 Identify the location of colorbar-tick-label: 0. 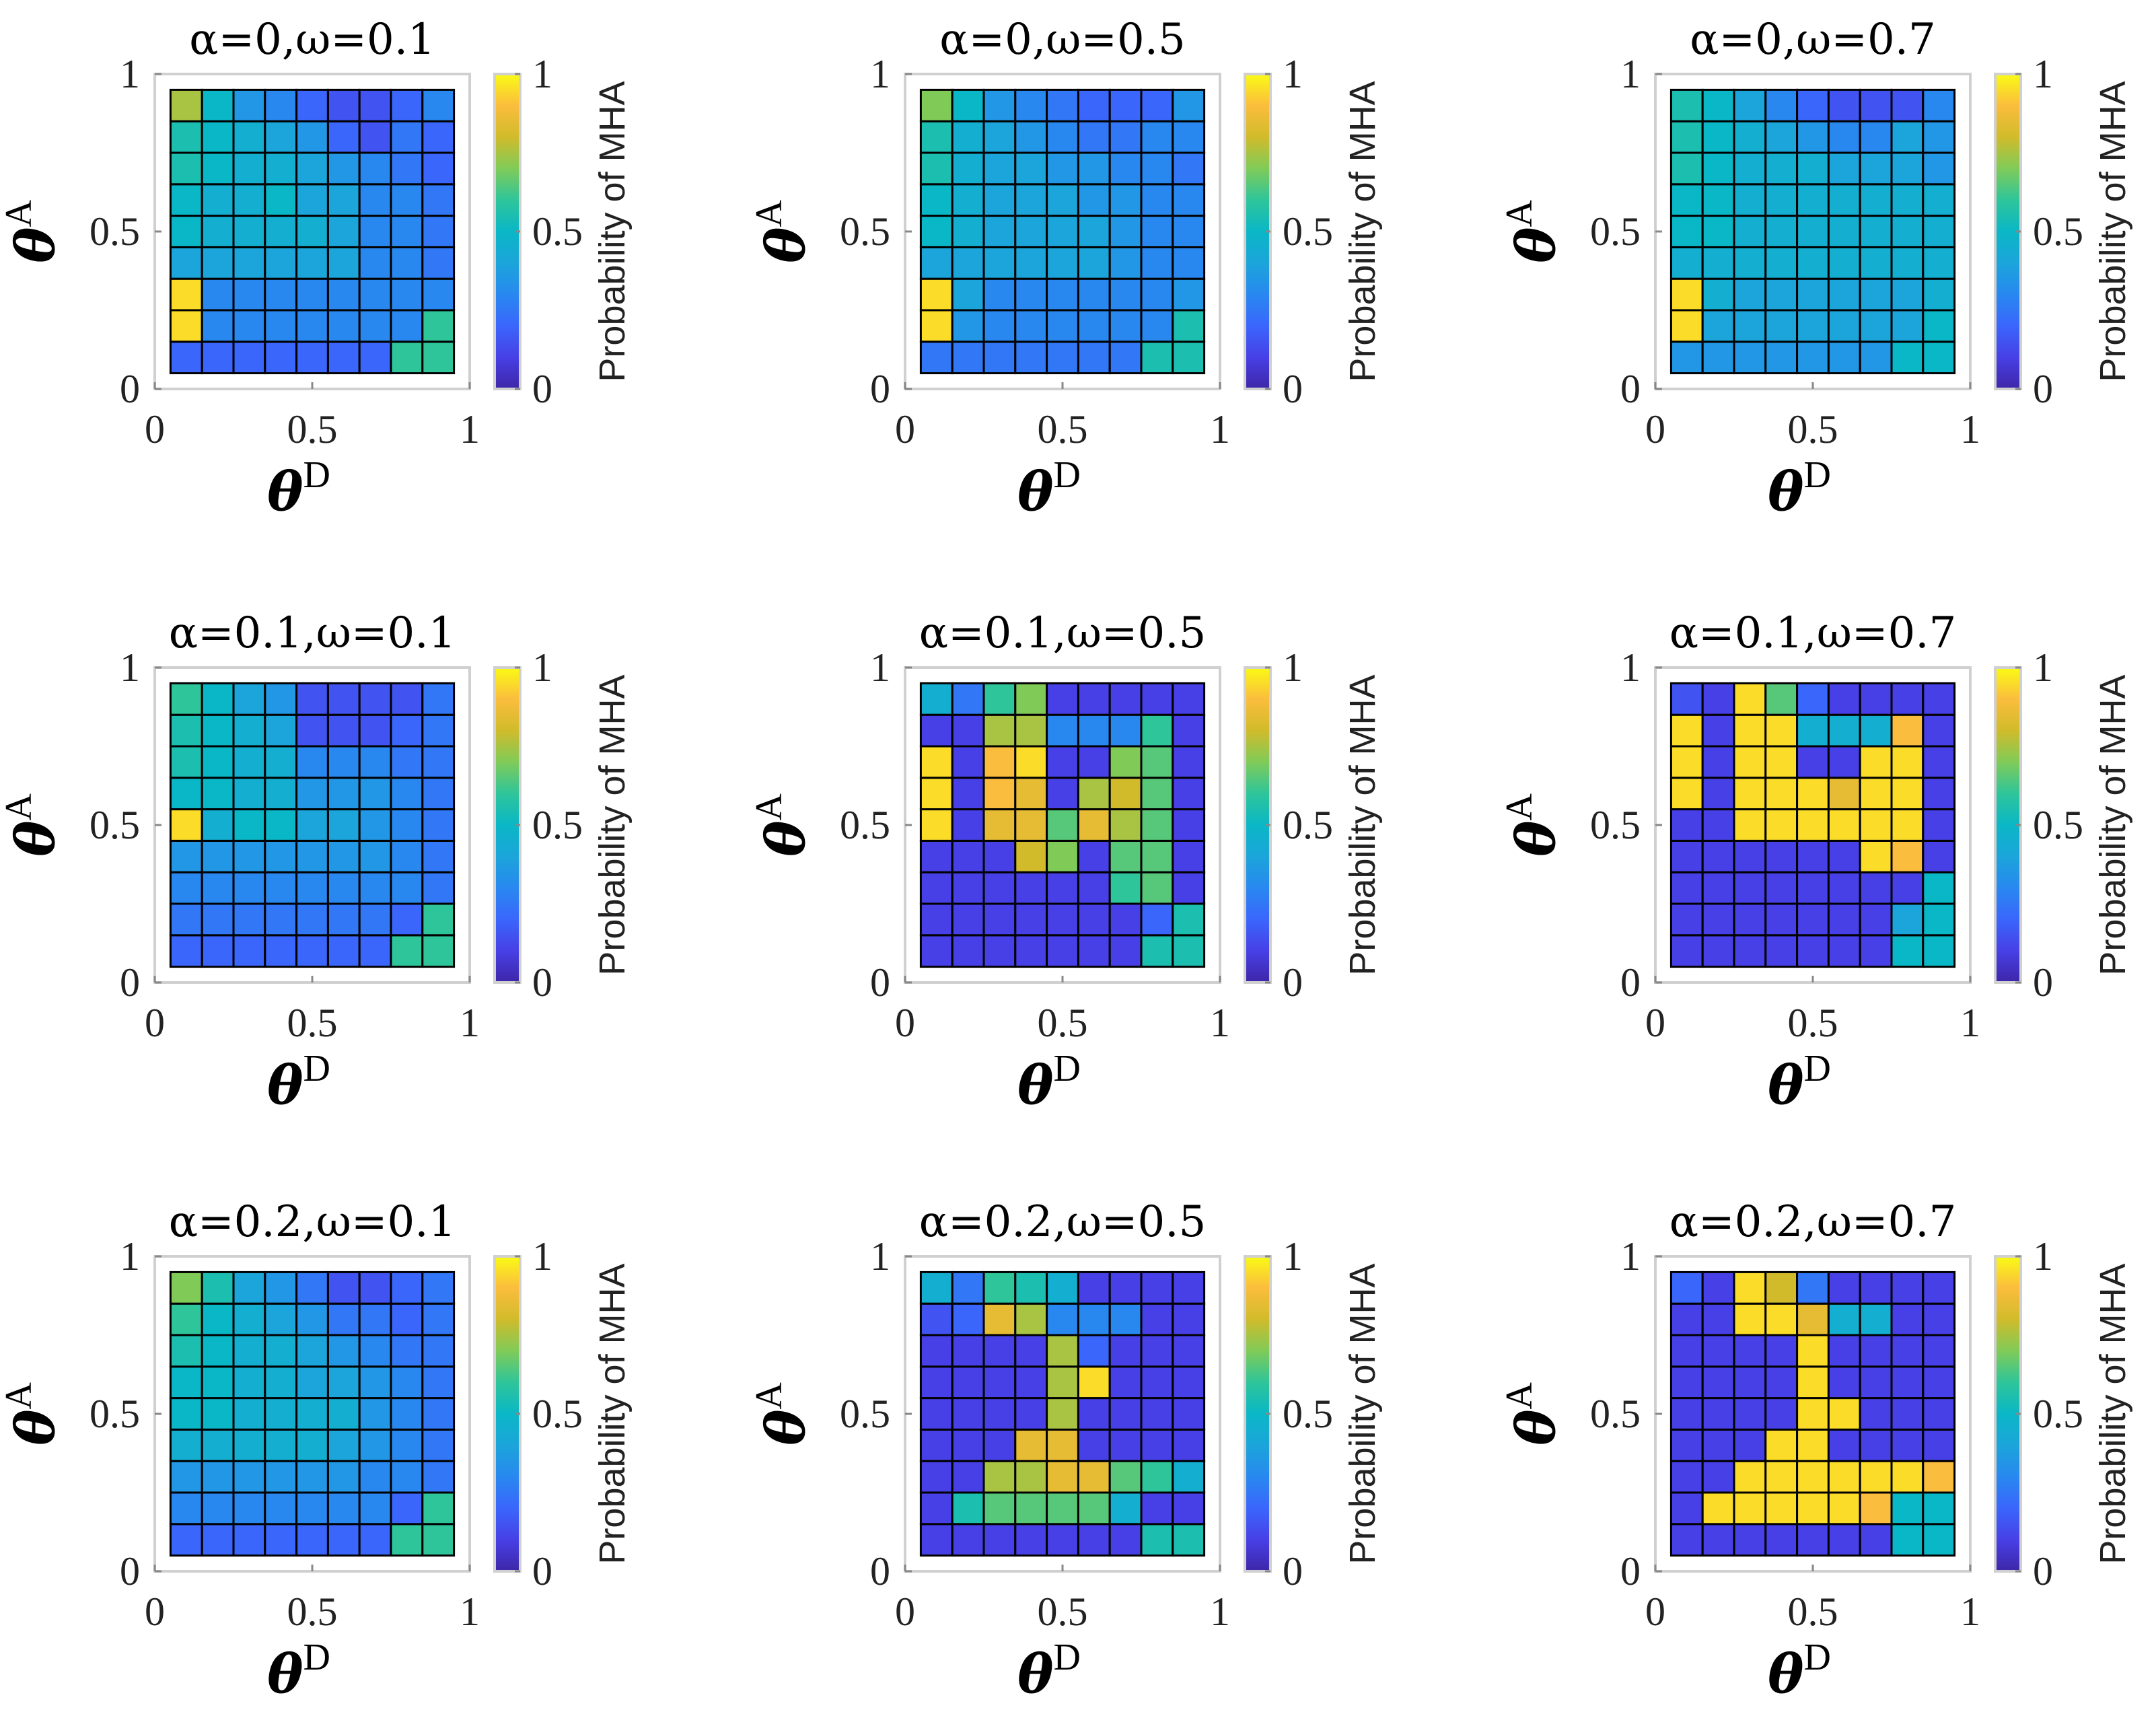
(542, 389).